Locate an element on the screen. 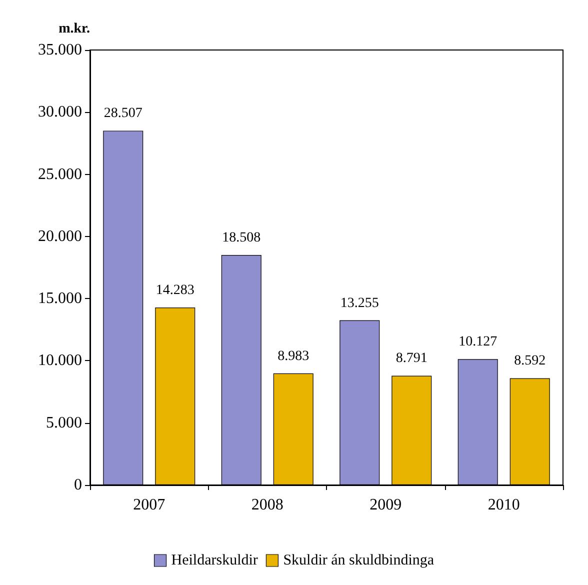 The image size is (588, 585). data-label: 28.507 is located at coordinates (123, 114).